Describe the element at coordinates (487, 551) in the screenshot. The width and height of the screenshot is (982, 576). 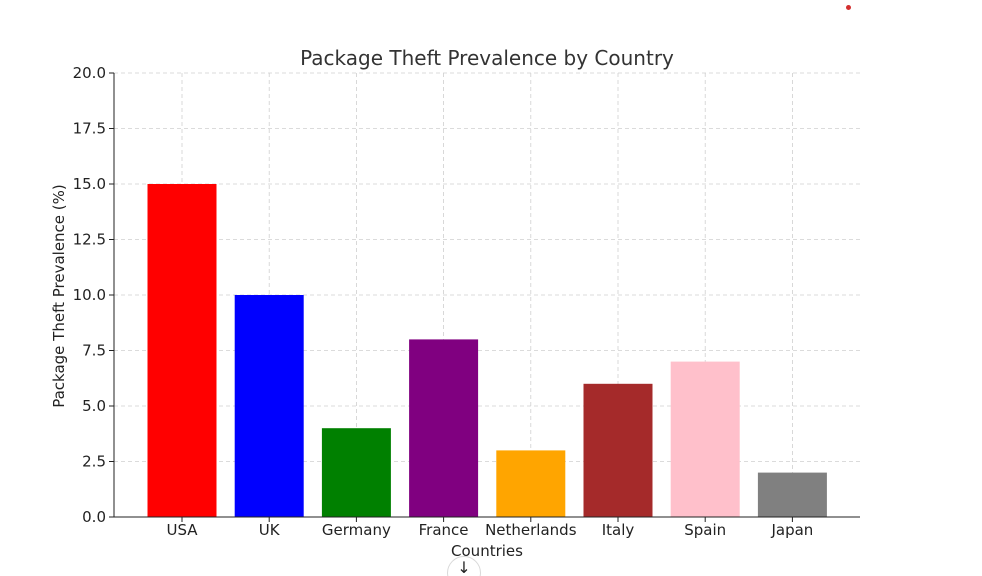
I see `x-axis-title: Countries` at that location.